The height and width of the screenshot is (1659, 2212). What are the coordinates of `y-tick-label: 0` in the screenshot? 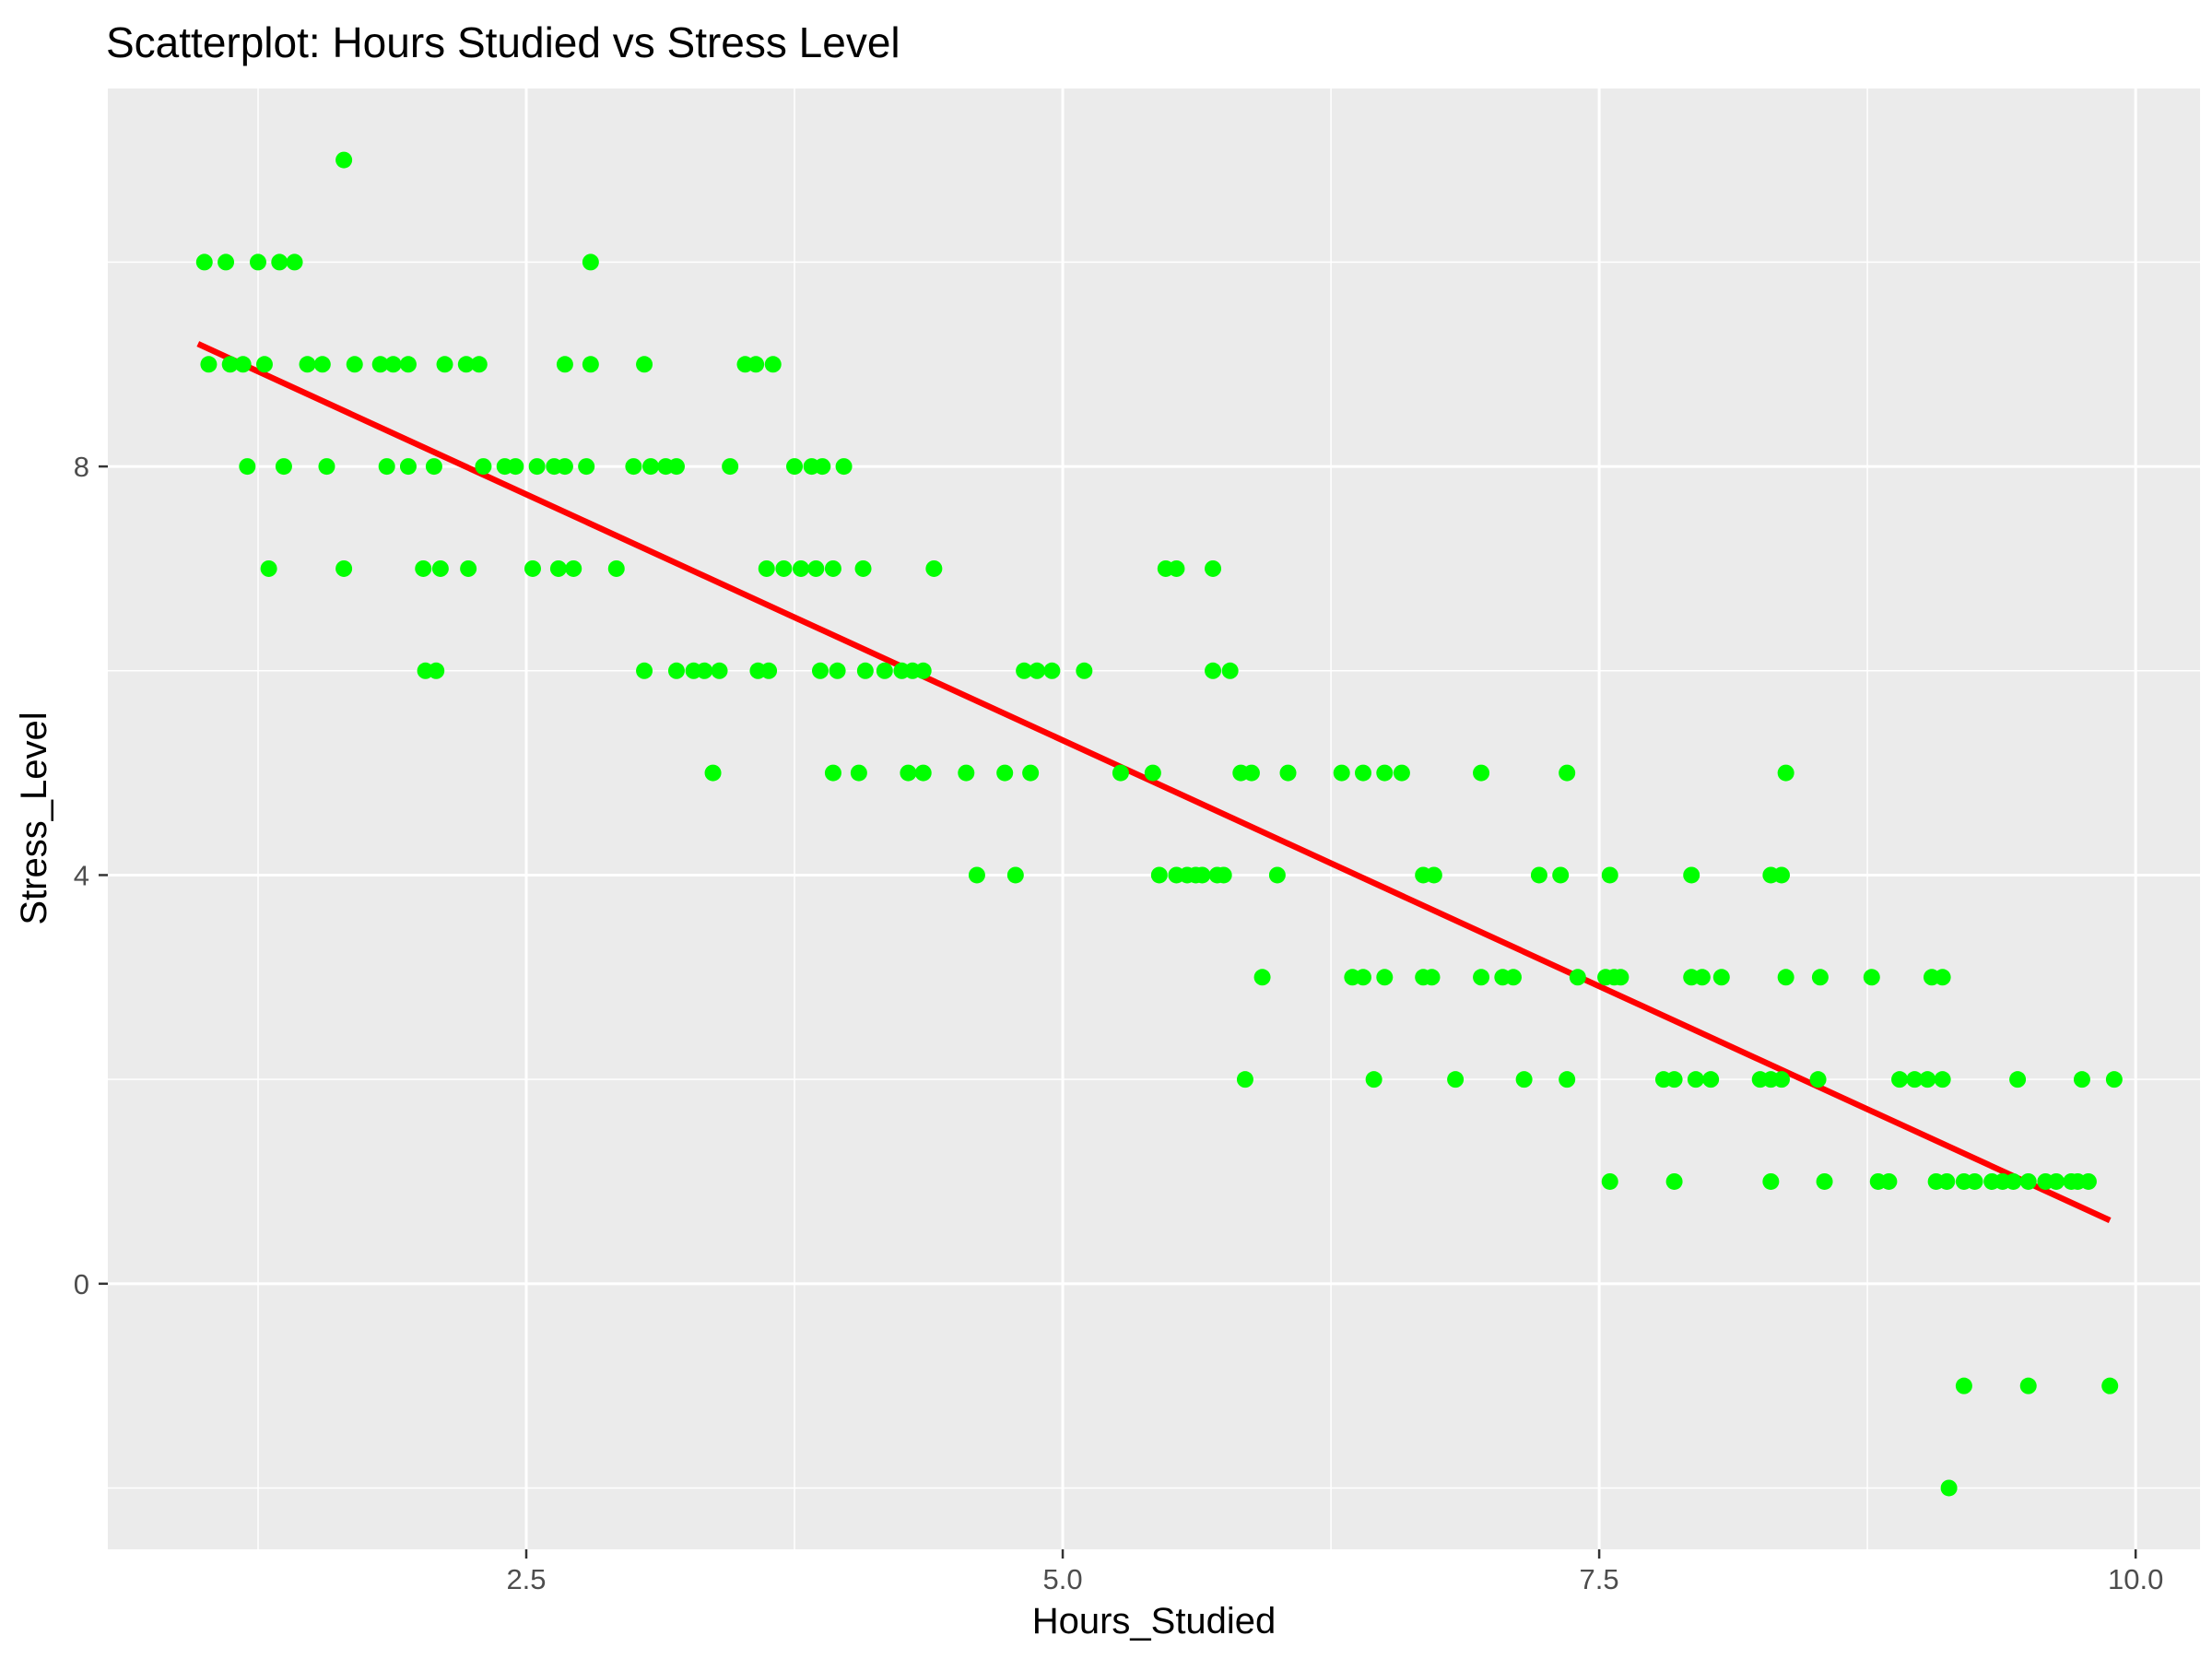 It's located at (81, 1284).